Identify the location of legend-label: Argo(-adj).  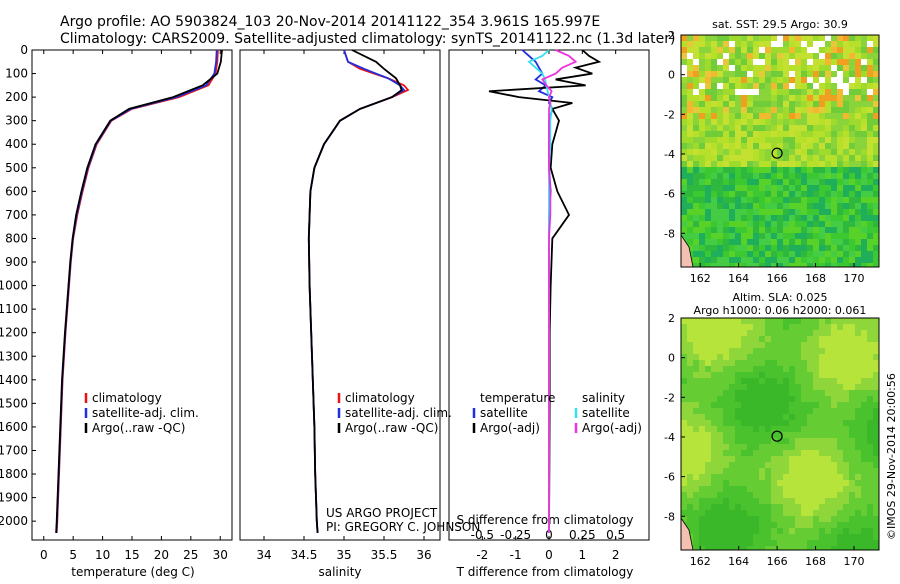
(612, 428).